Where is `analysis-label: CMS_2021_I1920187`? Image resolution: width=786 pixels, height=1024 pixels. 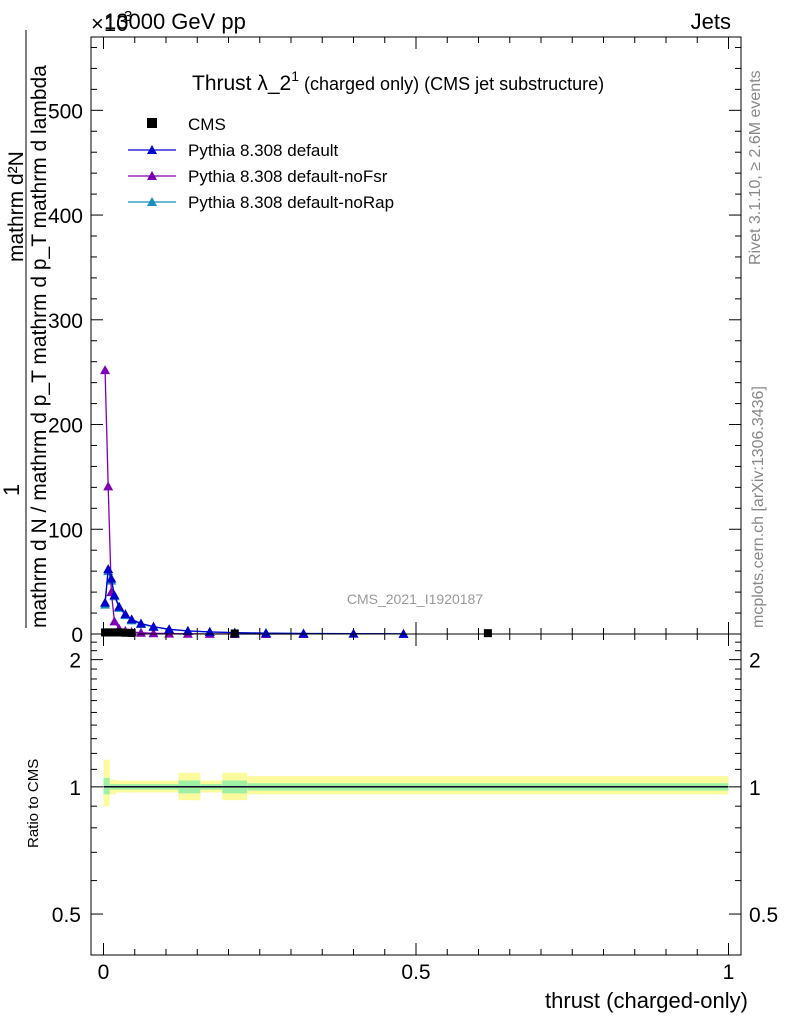
analysis-label: CMS_2021_I1920187 is located at coordinates (415, 599).